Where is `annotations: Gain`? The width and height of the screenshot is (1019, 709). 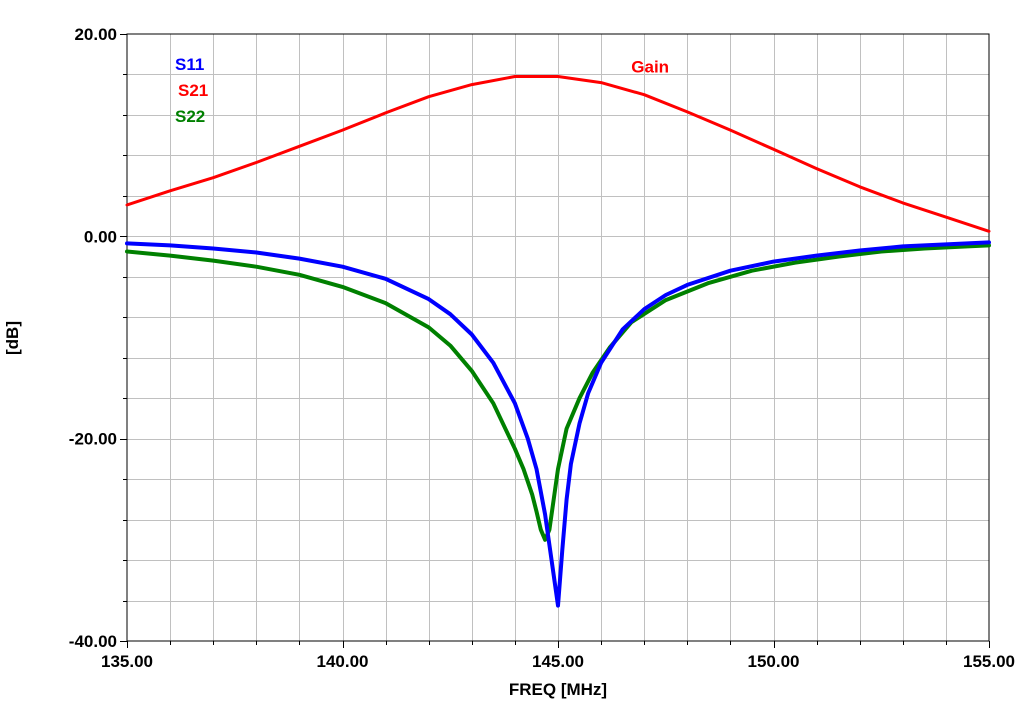
annotations: Gain is located at coordinates (650, 66).